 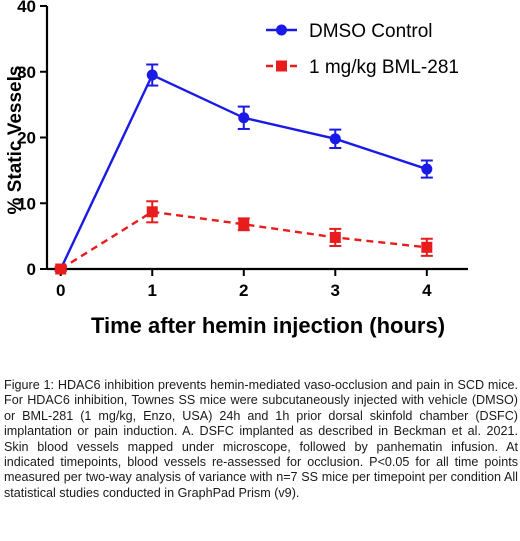 I want to click on y-tick-label: 40, so click(x=26, y=8).